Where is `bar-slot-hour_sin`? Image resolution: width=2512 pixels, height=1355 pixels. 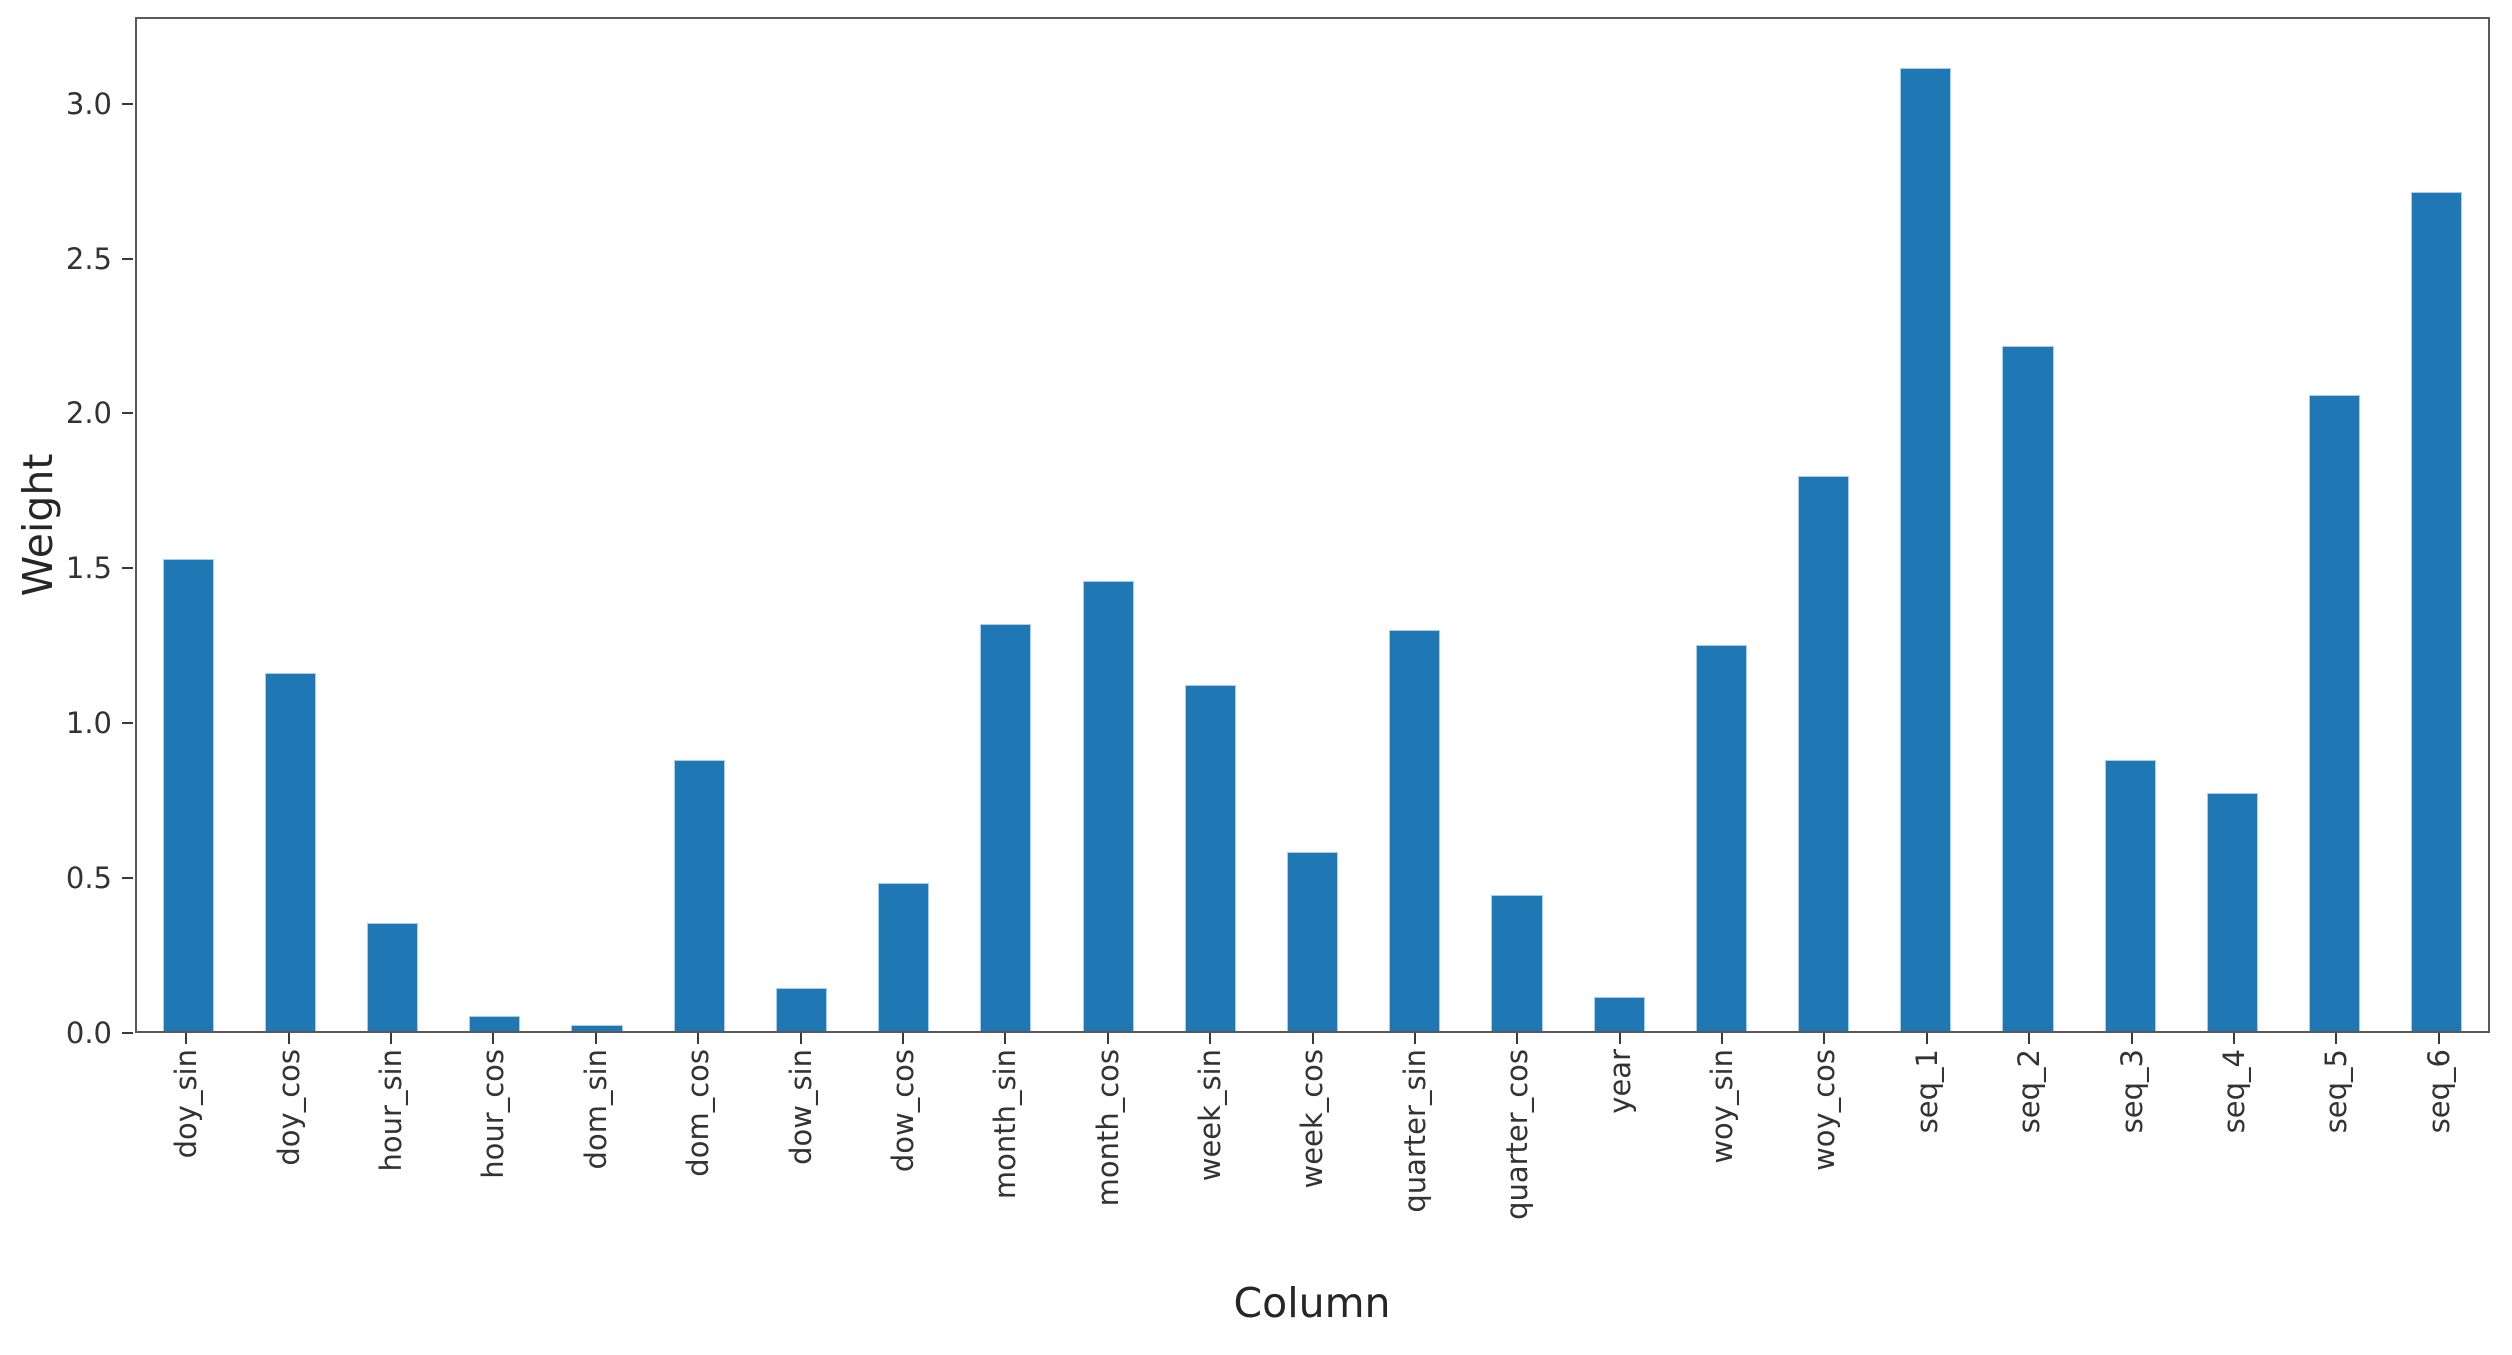 bar-slot-hour_sin is located at coordinates (392, 525).